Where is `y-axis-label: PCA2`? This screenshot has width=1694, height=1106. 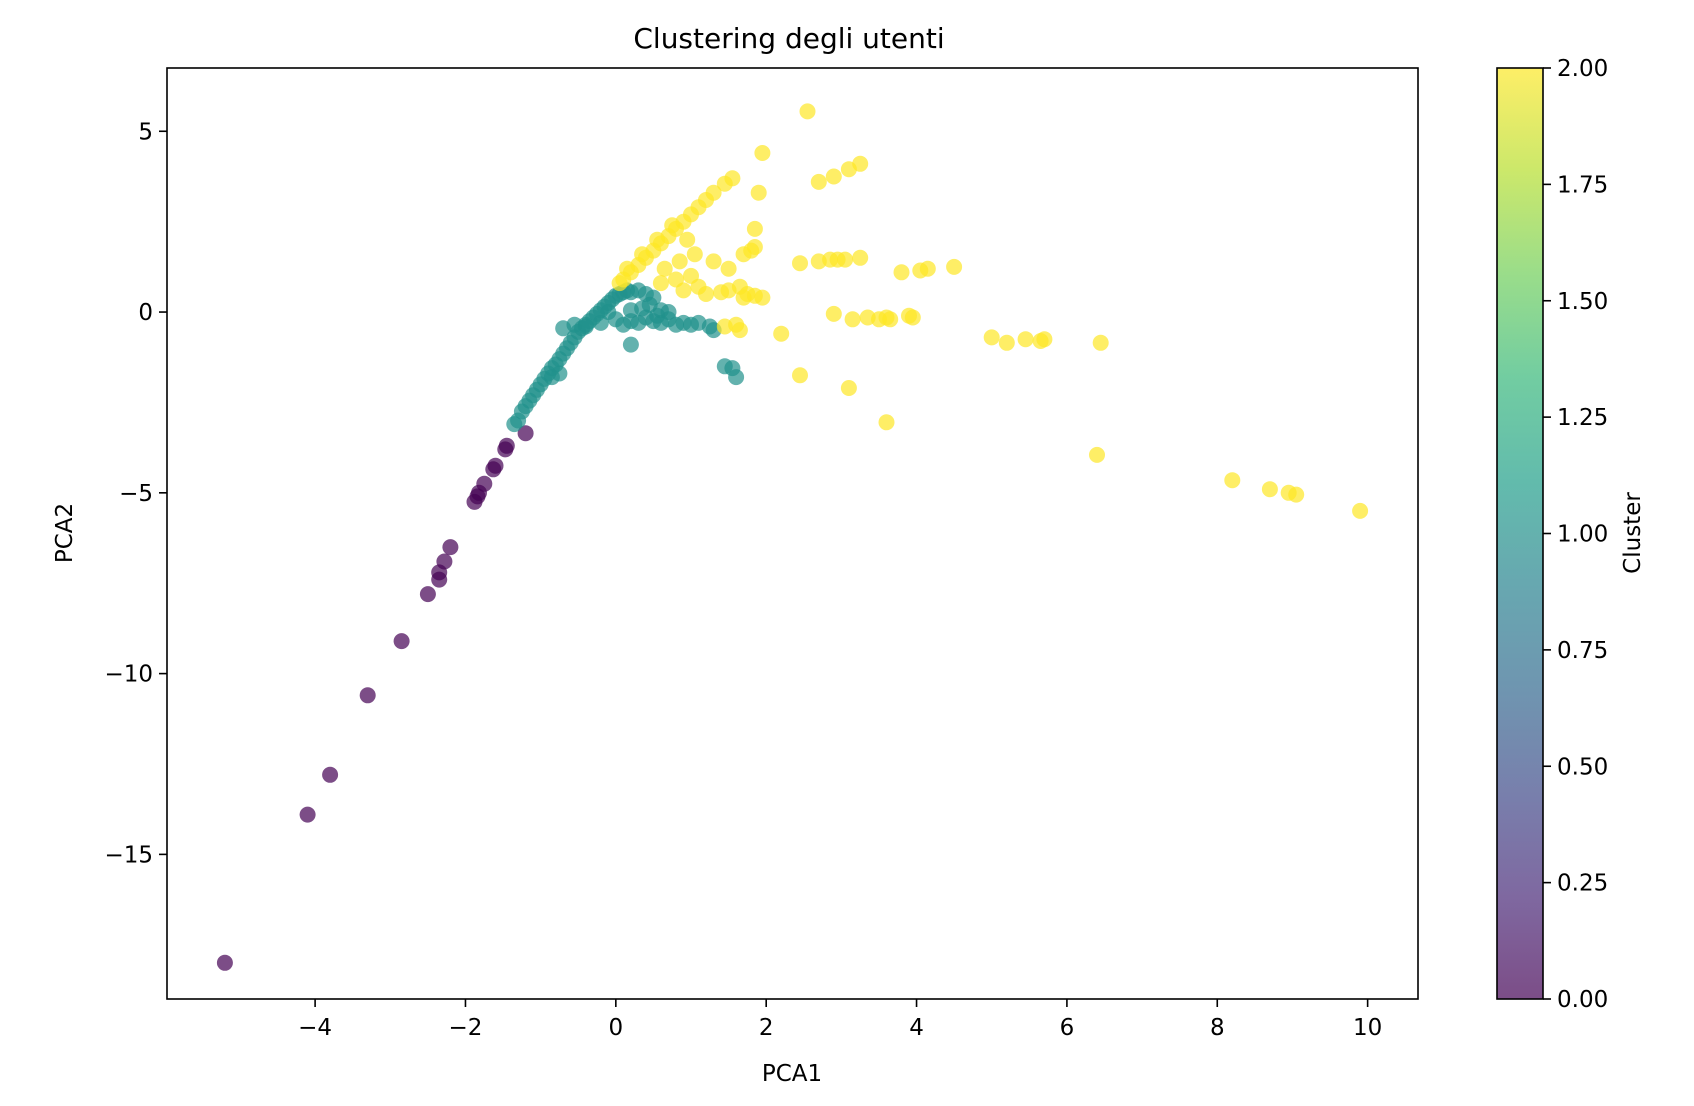
y-axis-label: PCA2 is located at coordinates (65, 533).